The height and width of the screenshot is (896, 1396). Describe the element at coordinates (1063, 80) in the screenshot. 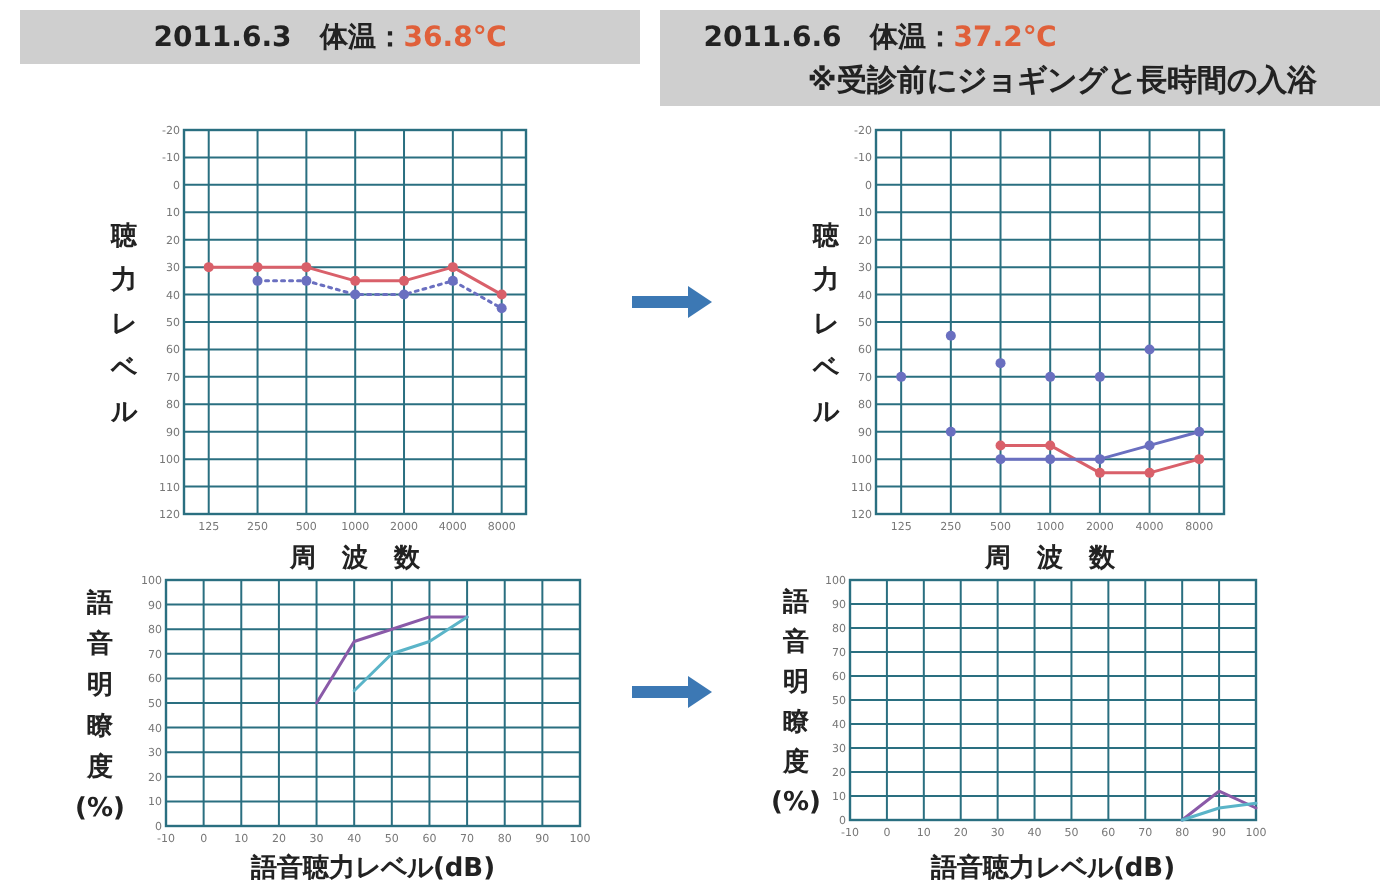

I see `chart-subtitle: ※受診前にジョギングと長時間の入浴` at that location.